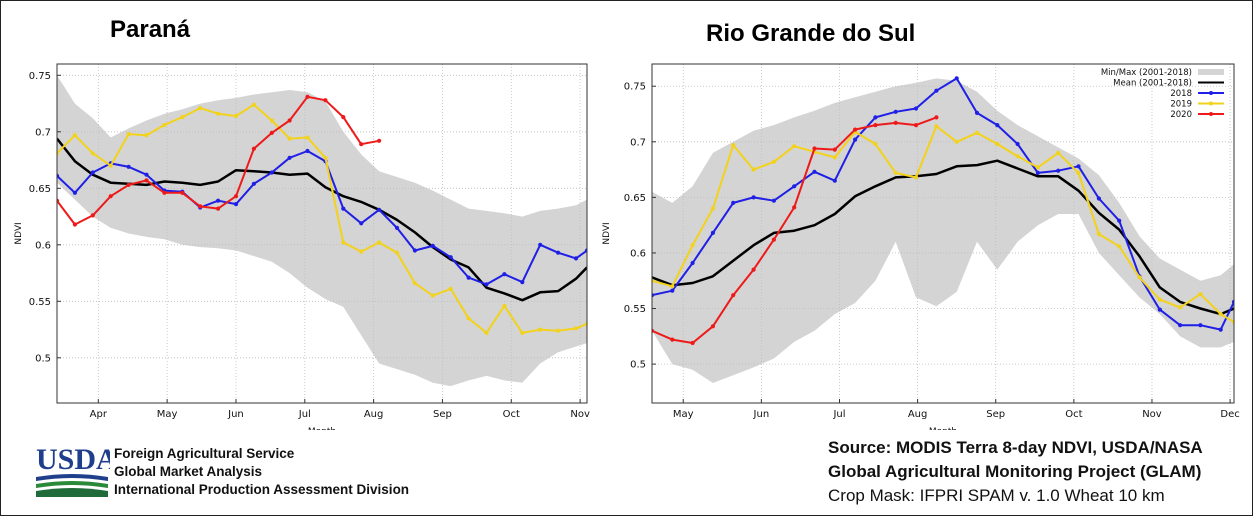 The height and width of the screenshot is (516, 1253). I want to click on chart-0-xtick-label-0: Apr, so click(99, 414).